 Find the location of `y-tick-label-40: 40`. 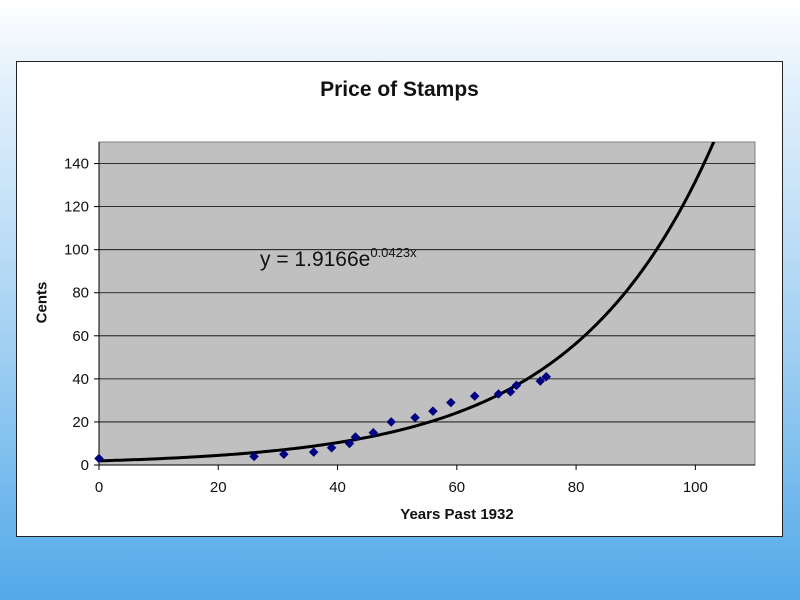

y-tick-label-40: 40 is located at coordinates (80, 379).